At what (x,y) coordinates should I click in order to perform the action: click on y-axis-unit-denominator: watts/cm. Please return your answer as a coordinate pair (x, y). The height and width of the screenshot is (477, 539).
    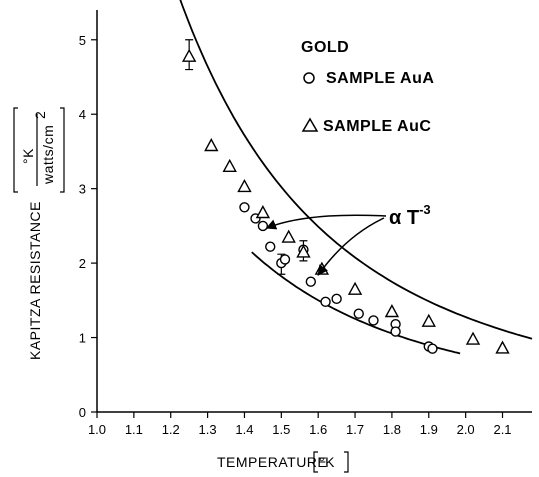
    Looking at the image, I should click on (48, 155).